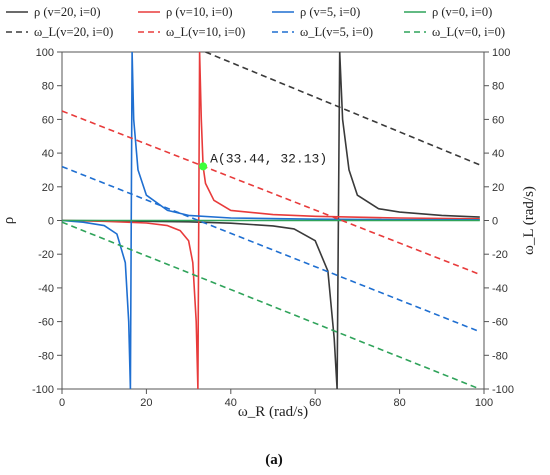  I want to click on y-right-tick-label: 0, so click(495, 222).